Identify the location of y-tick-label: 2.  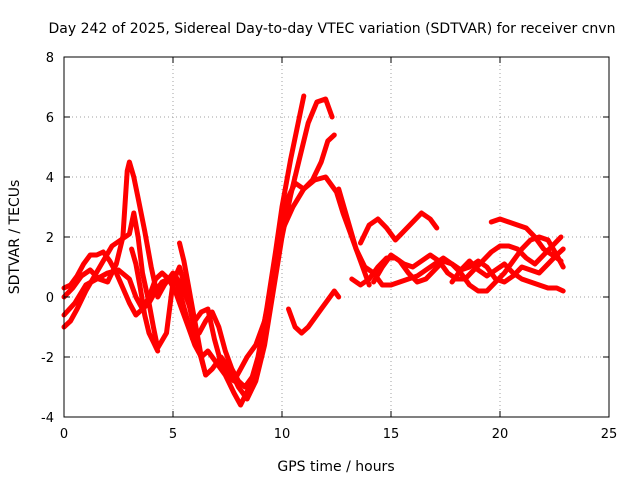
(50, 238).